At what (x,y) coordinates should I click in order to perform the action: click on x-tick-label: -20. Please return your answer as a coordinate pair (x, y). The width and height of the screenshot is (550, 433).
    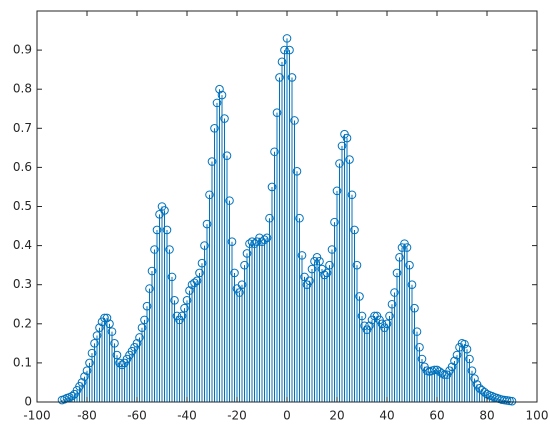
    Looking at the image, I should click on (237, 416).